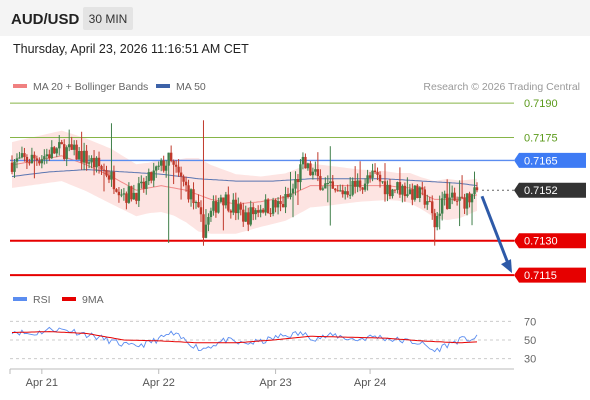 This screenshot has height=400, width=590. What do you see at coordinates (550, 160) in the screenshot?
I see `level-badge-0-7165: 0.7165` at bounding box center [550, 160].